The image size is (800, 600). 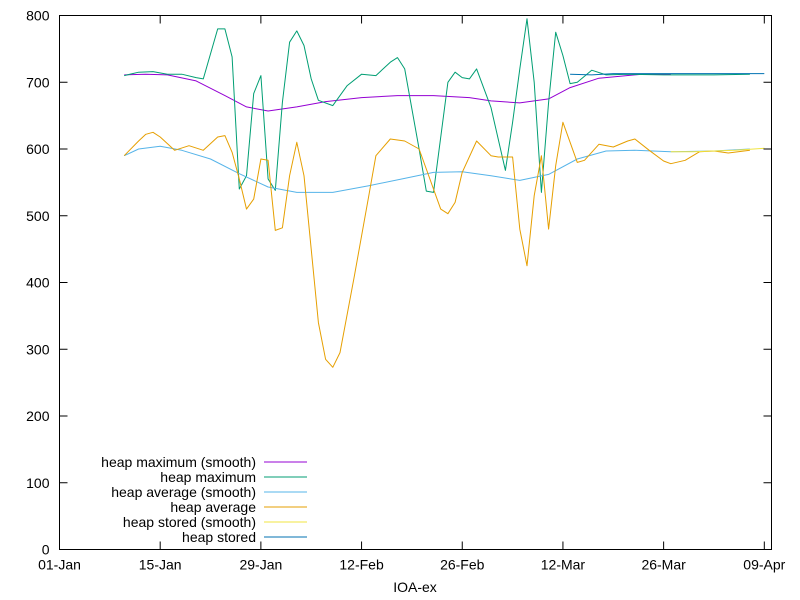 I want to click on x-tick-label: 12-Feb, so click(x=361, y=565).